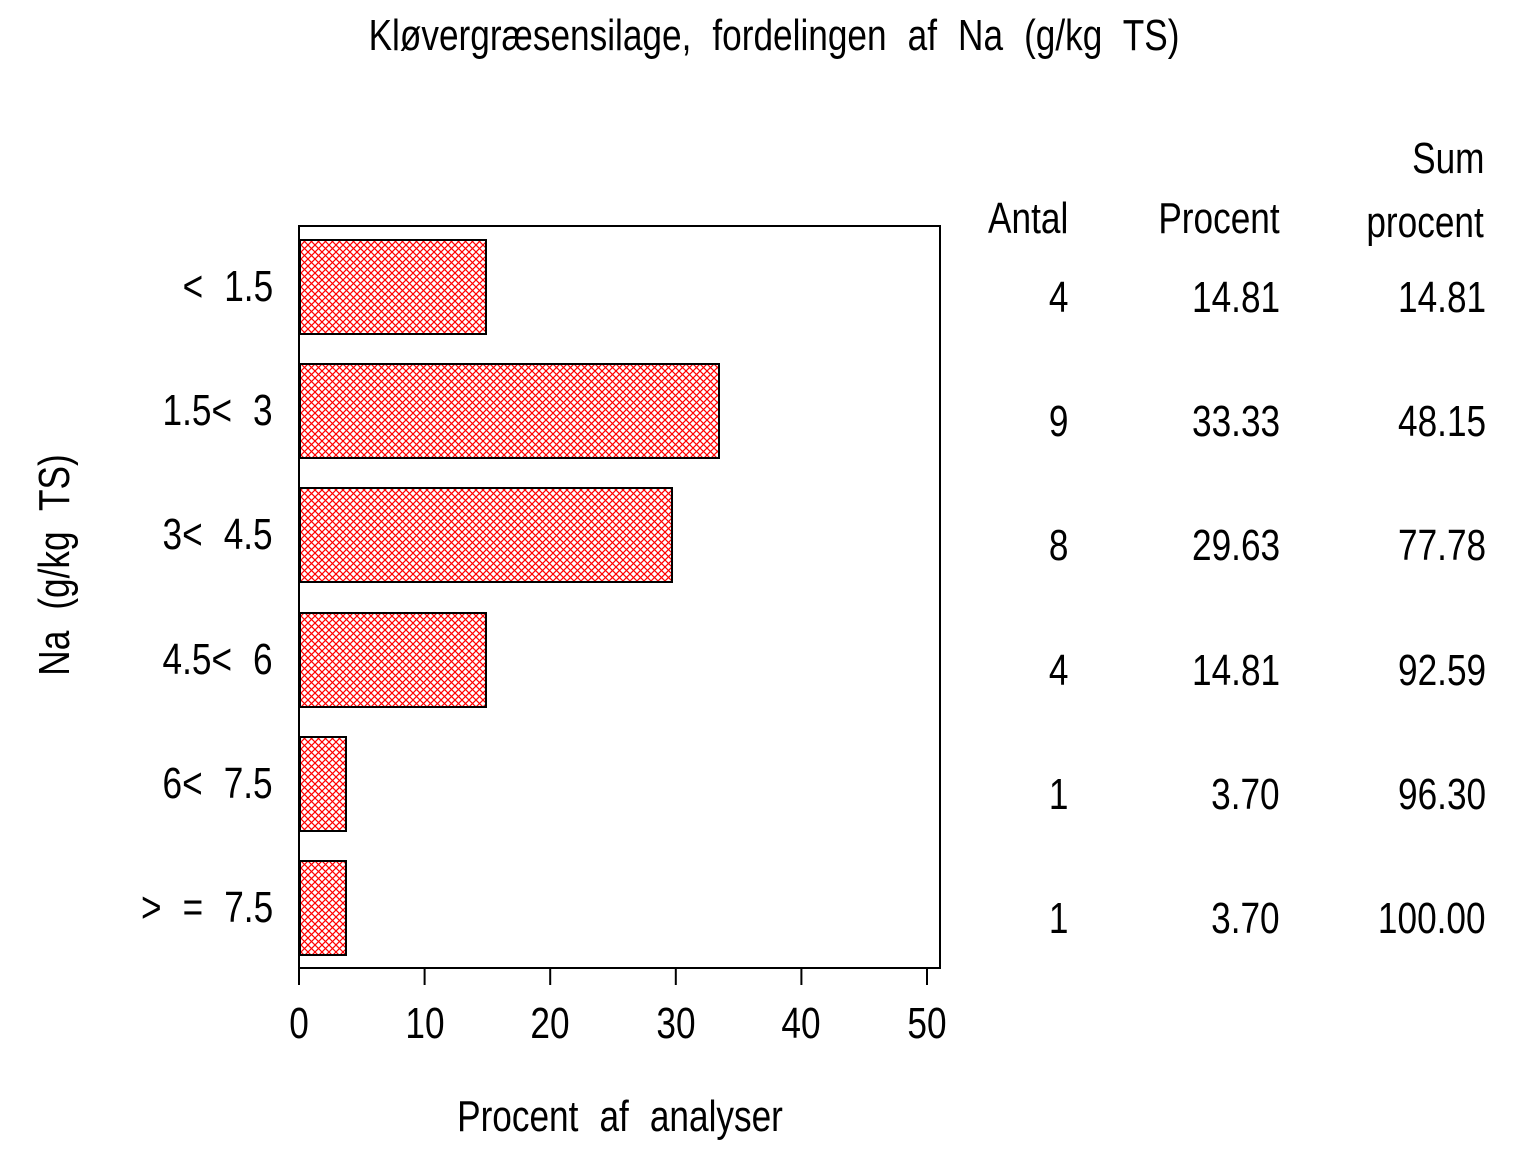 The image size is (1536, 1152). I want to click on bar-3< 4.5, so click(486, 535).